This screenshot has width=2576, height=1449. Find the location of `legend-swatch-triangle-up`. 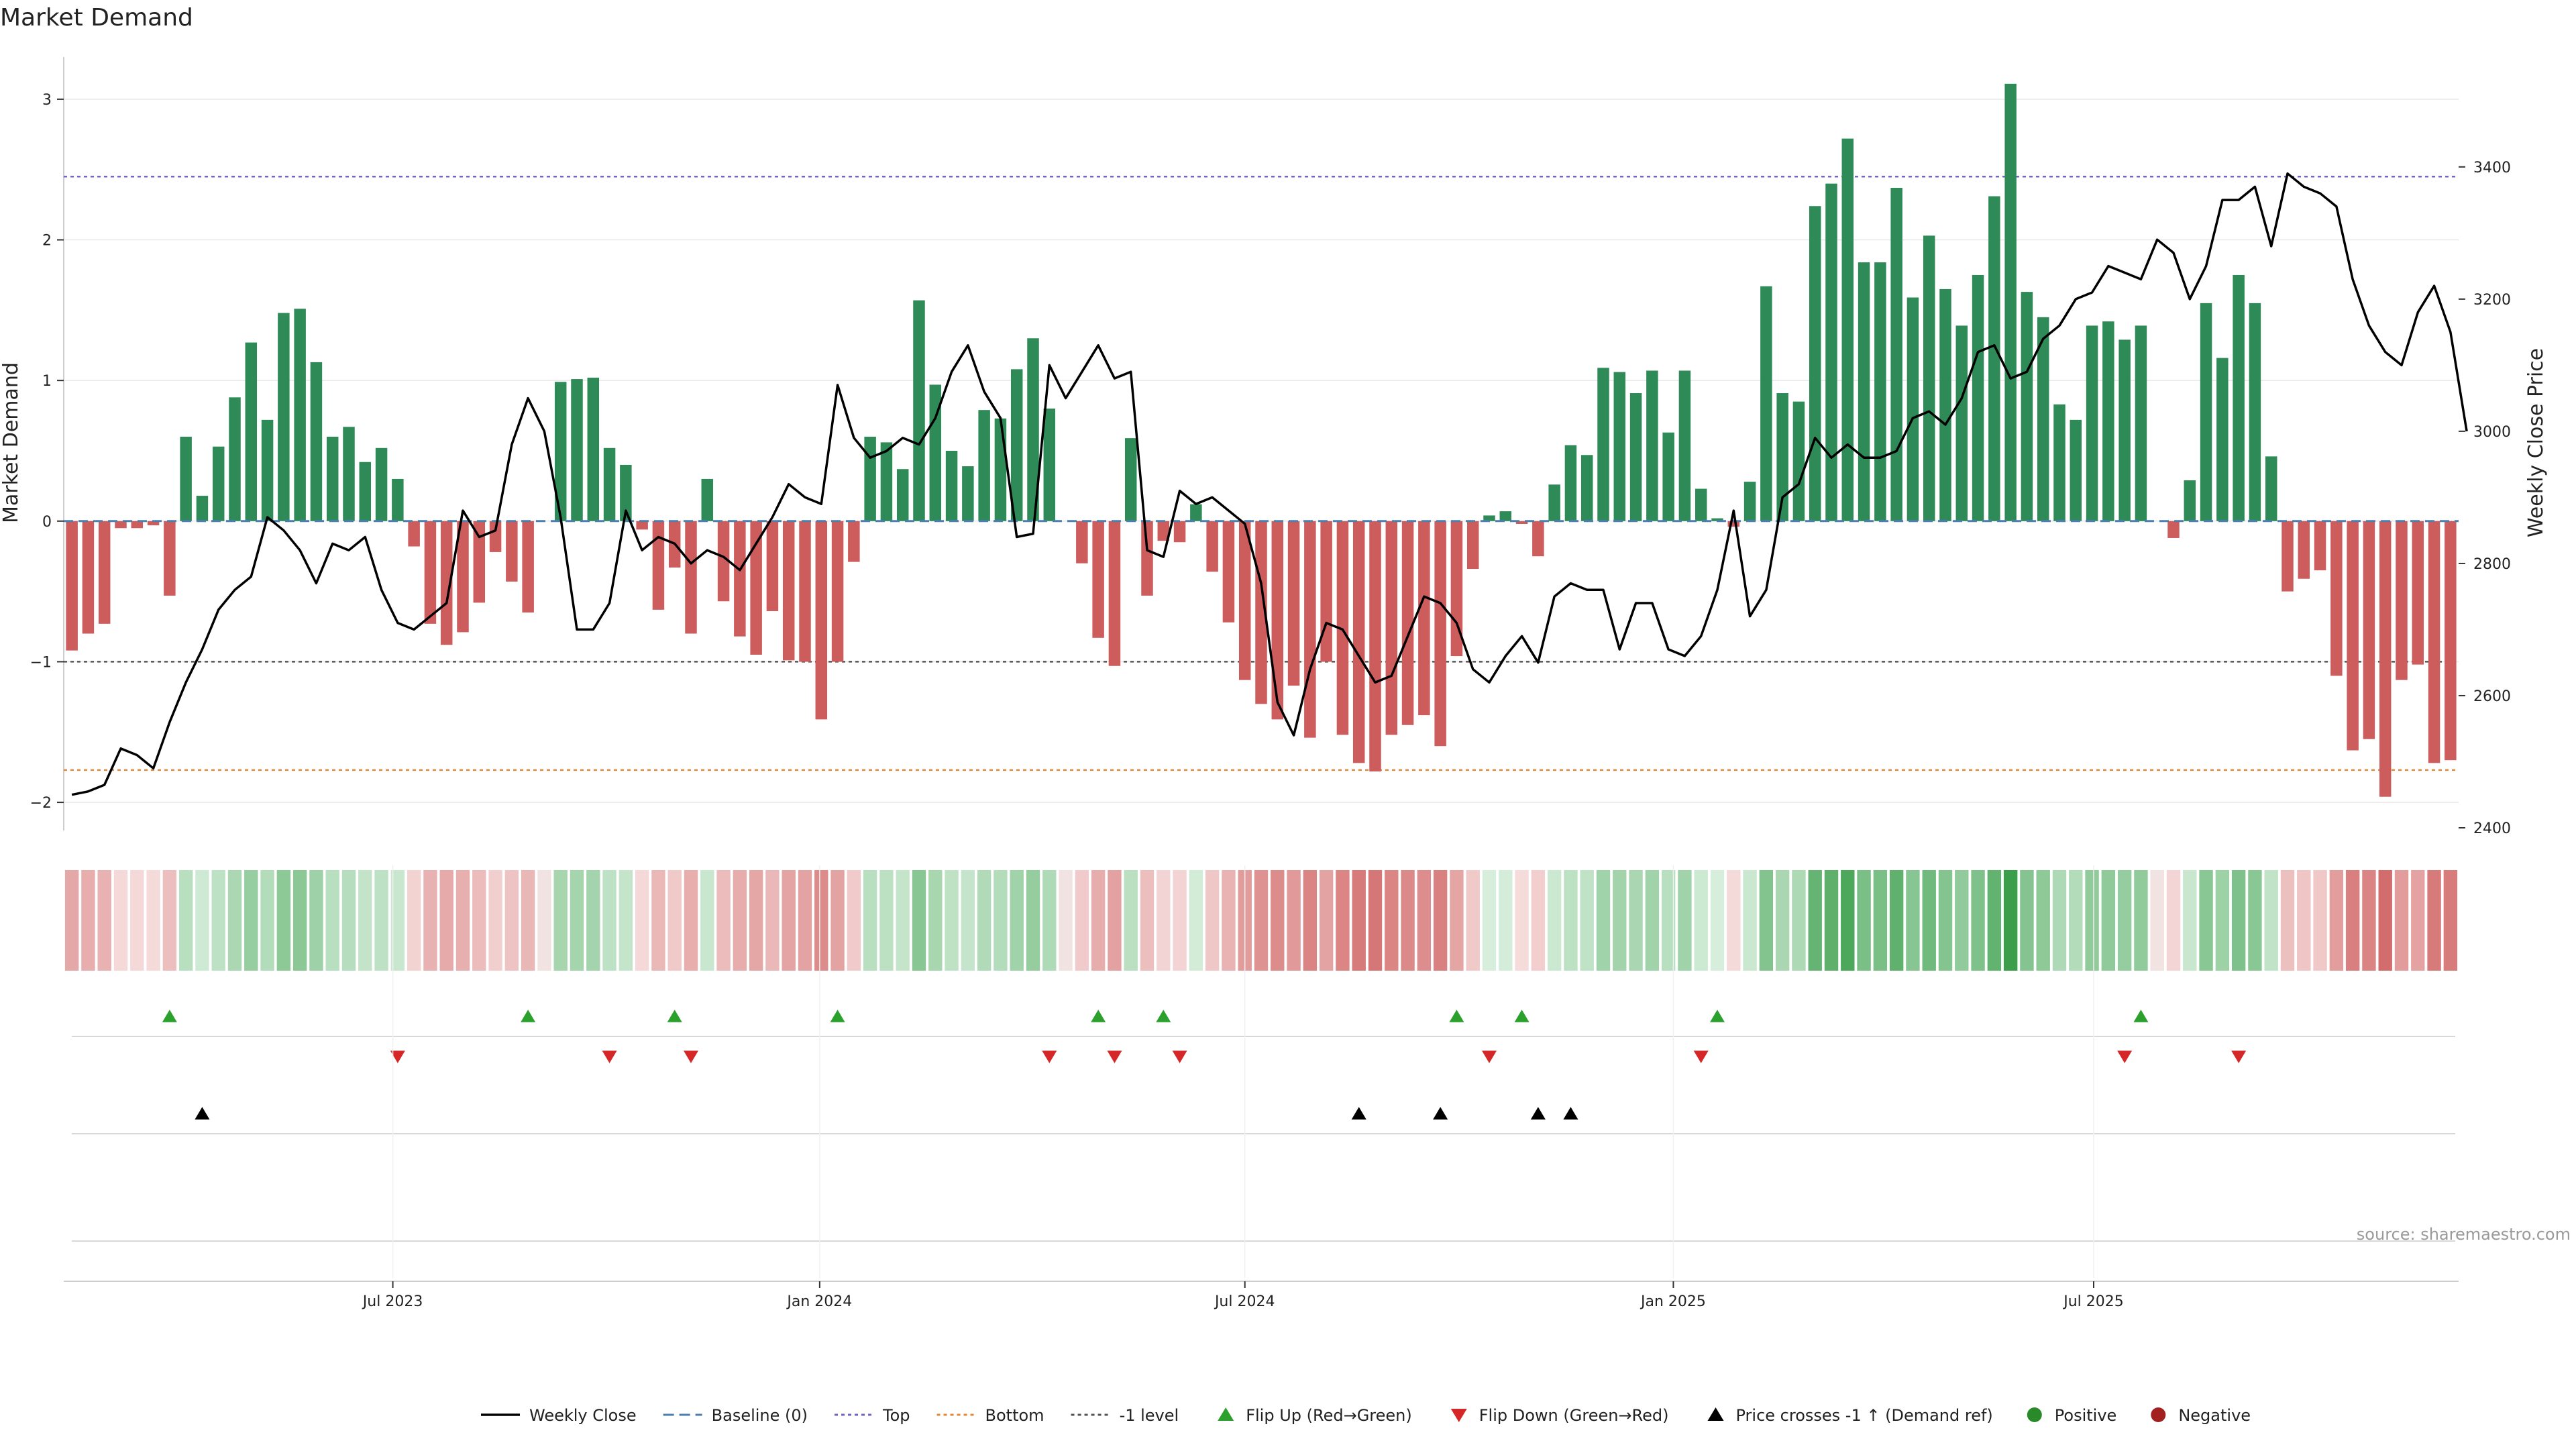

legend-swatch-triangle-up is located at coordinates (1226, 1414).